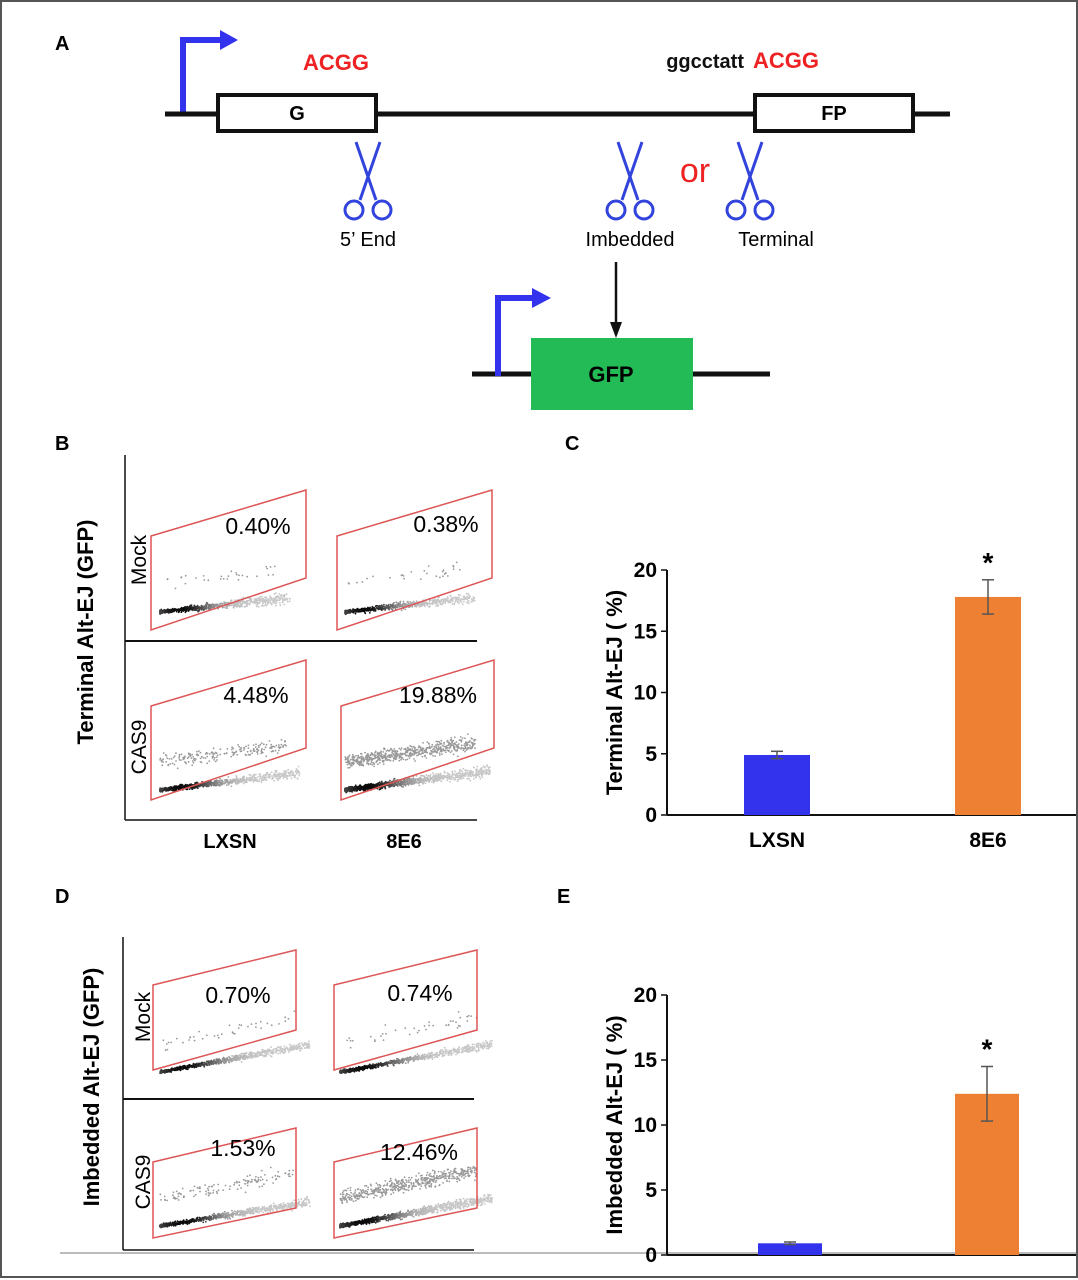 This screenshot has width=1078, height=1280. What do you see at coordinates (229, 842) in the screenshot?
I see `panel-b-col-lxsn: LXSN` at bounding box center [229, 842].